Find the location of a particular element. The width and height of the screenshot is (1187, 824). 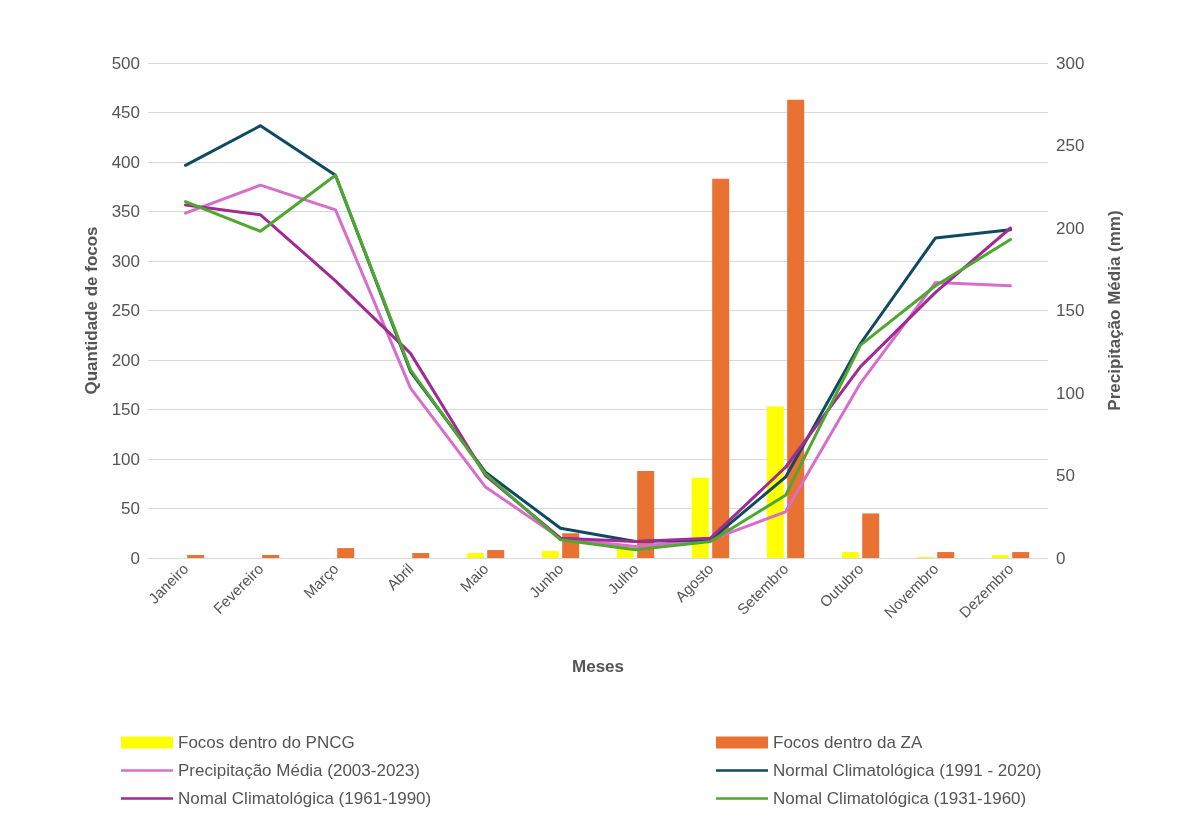

legend-label: Normal Climatológica (1991 - 2020) is located at coordinates (907, 770).